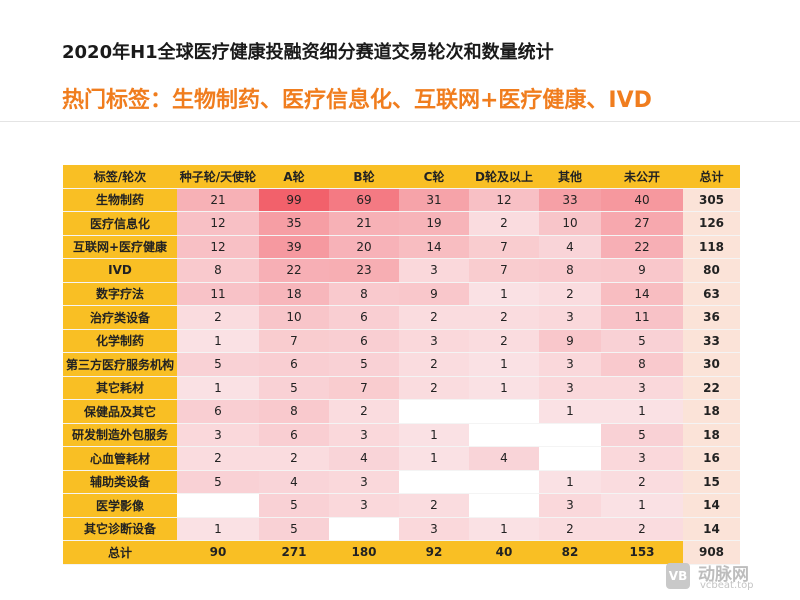 Image resolution: width=800 pixels, height=600 pixels. What do you see at coordinates (120, 435) in the screenshot?
I see `row-label: 研发制造外包服务` at bounding box center [120, 435].